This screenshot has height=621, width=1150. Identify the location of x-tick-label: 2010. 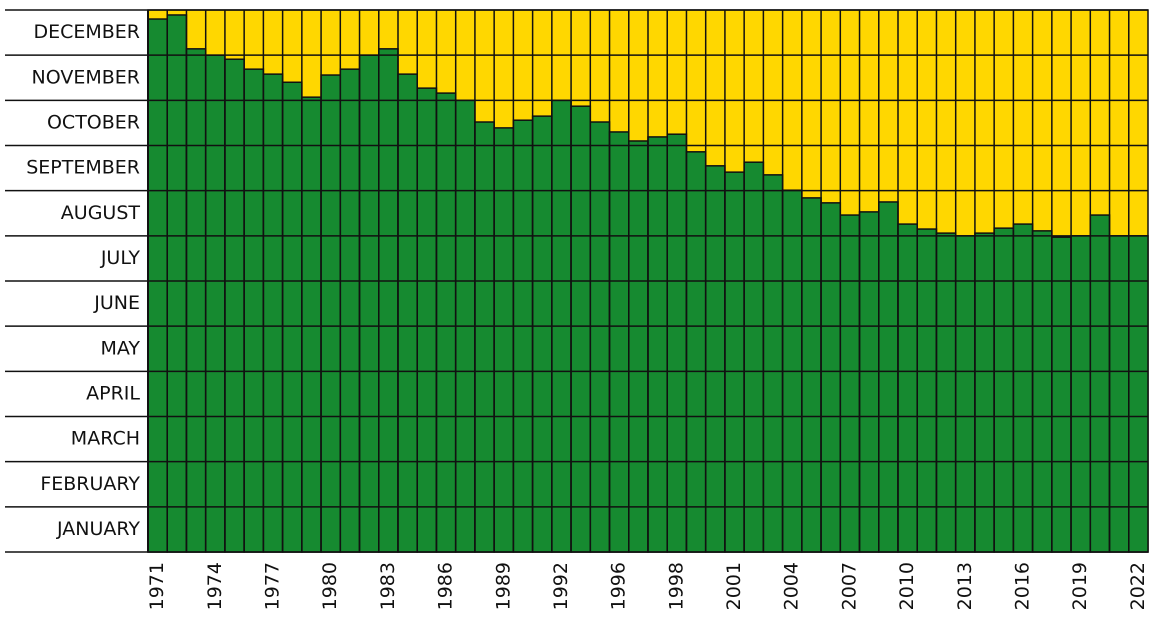
(907, 586).